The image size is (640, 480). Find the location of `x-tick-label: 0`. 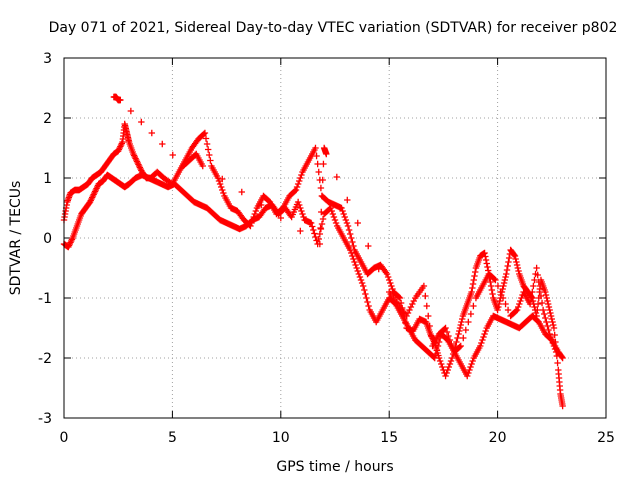

x-tick-label: 0 is located at coordinates (64, 438).